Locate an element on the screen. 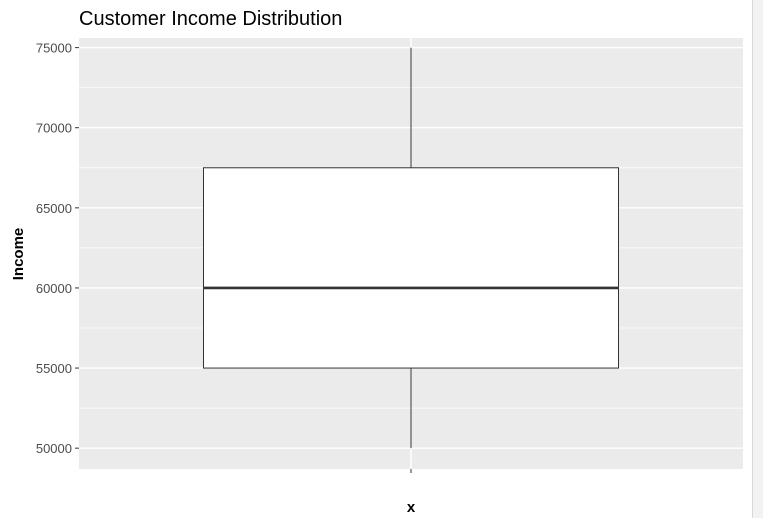 The width and height of the screenshot is (763, 518). y-tick-label: 70000 is located at coordinates (54, 128).